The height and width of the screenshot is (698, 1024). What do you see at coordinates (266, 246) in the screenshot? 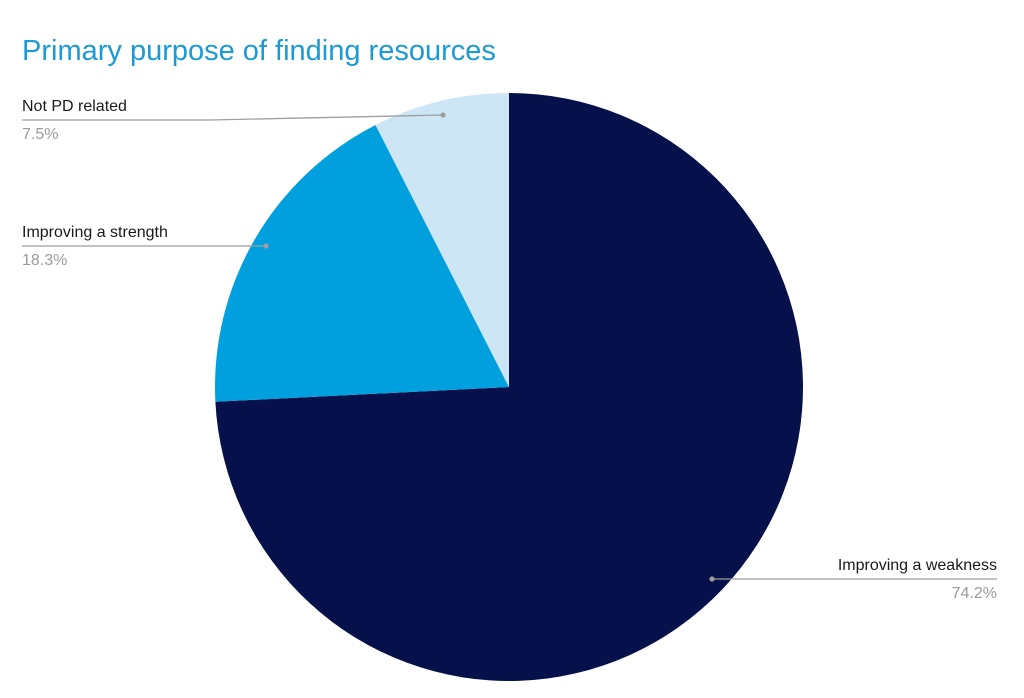
I see `leader-dot-improving-a-strength` at bounding box center [266, 246].